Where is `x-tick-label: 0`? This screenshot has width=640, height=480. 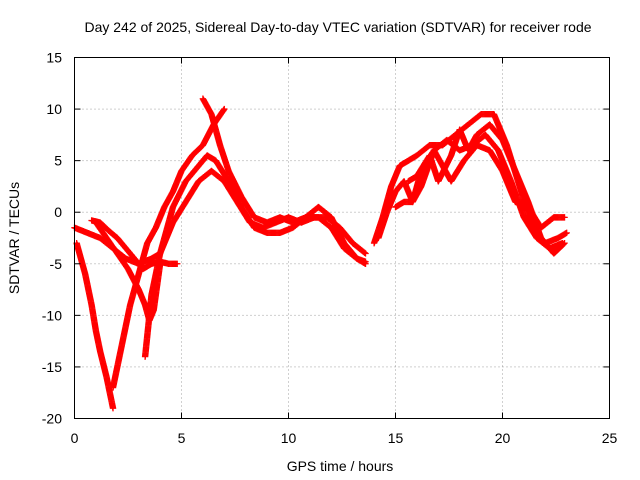
x-tick-label: 0 is located at coordinates (75, 438).